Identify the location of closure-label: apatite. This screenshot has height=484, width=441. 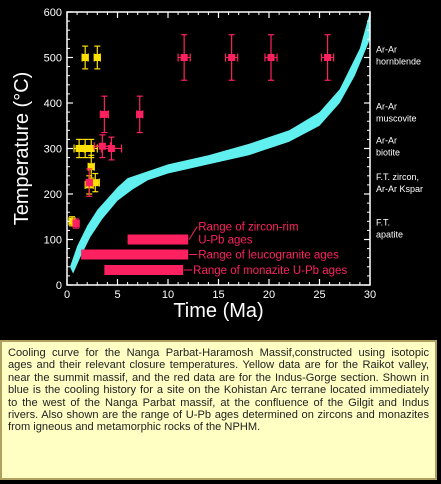
(389, 234).